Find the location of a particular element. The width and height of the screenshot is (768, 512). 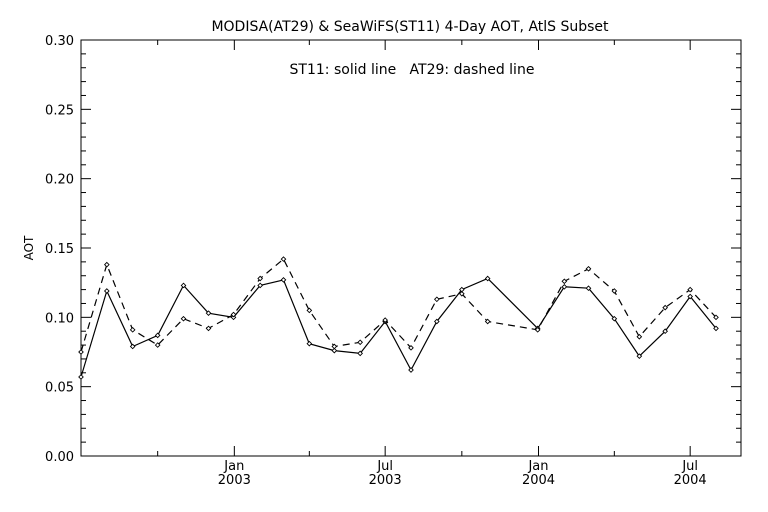

y-tick-label: 0.30 is located at coordinates (59, 41).